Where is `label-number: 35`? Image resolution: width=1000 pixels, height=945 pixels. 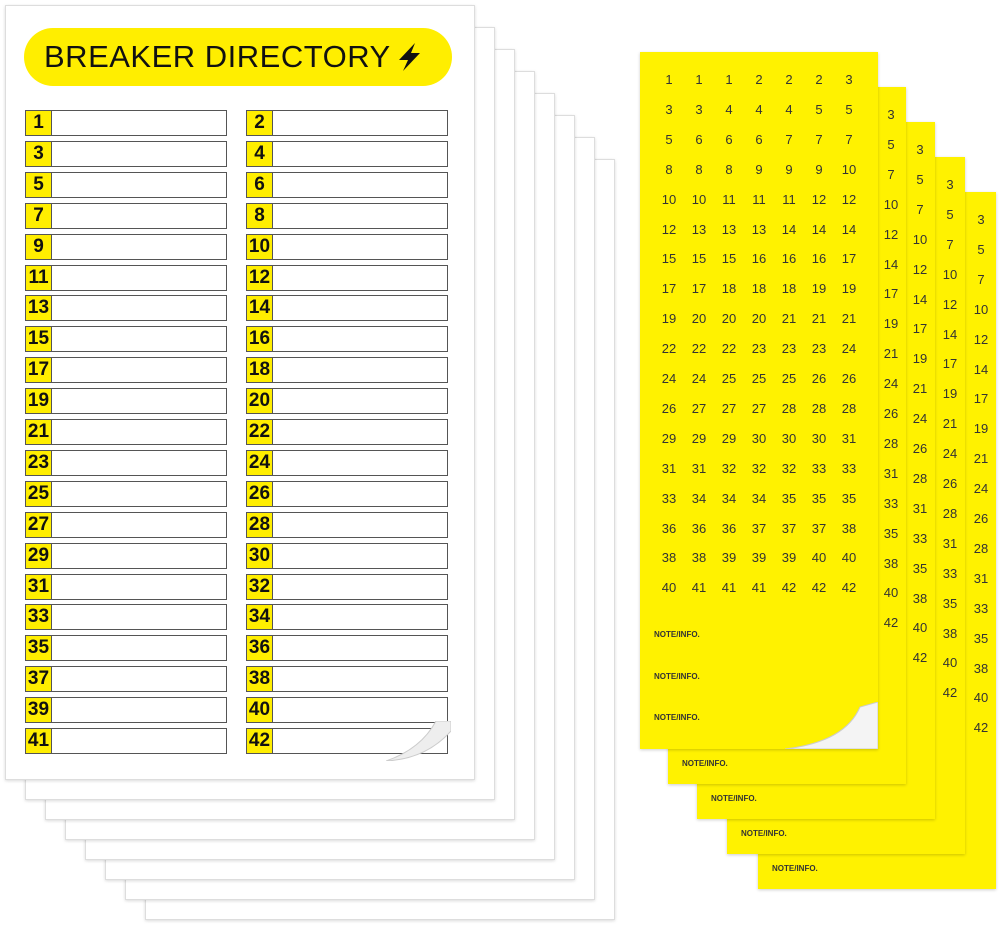
label-number: 35 is located at coordinates (981, 638).